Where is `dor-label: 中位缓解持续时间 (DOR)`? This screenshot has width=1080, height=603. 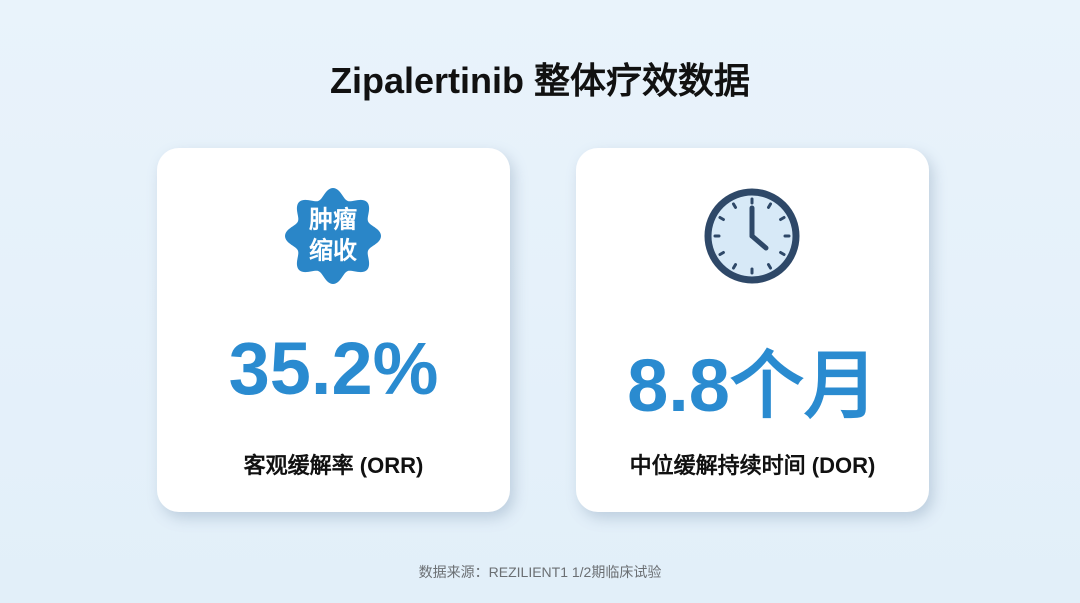
dor-label: 中位缓解持续时间 (DOR) is located at coordinates (752, 465).